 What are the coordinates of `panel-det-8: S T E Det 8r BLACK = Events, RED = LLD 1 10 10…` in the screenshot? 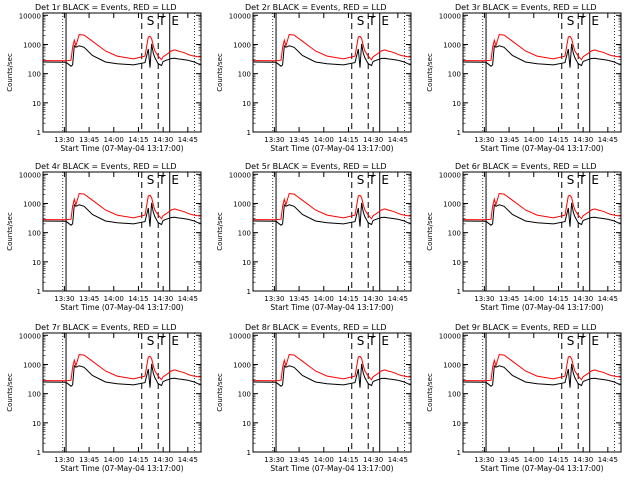 It's located at (314, 398).